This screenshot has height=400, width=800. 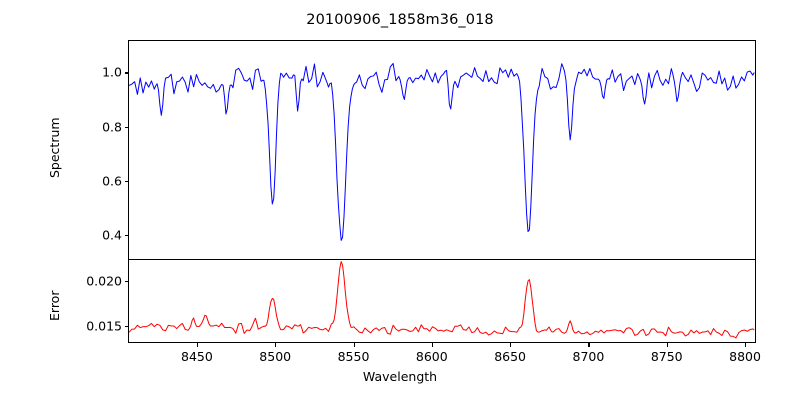 What do you see at coordinates (400, 20) in the screenshot?
I see `figure-title: 20100906_1858m36_018` at bounding box center [400, 20].